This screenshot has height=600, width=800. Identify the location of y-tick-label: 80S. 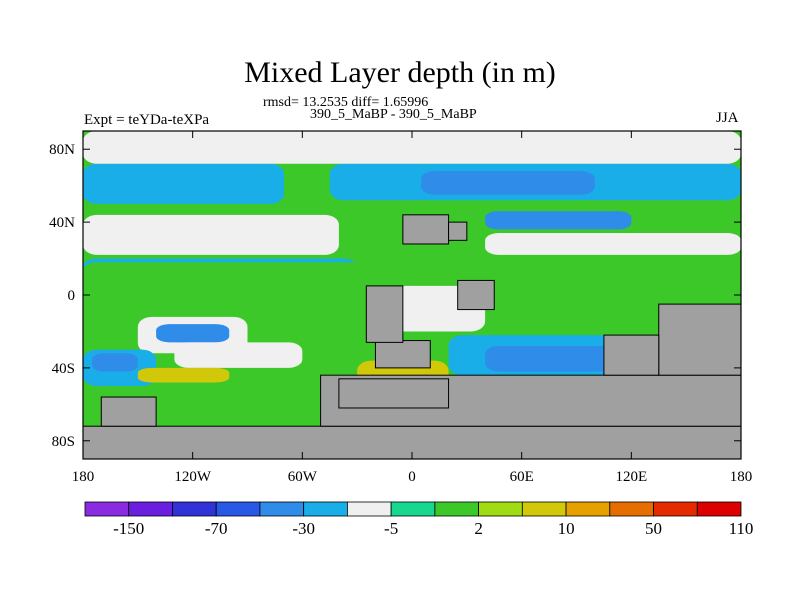
(63, 442).